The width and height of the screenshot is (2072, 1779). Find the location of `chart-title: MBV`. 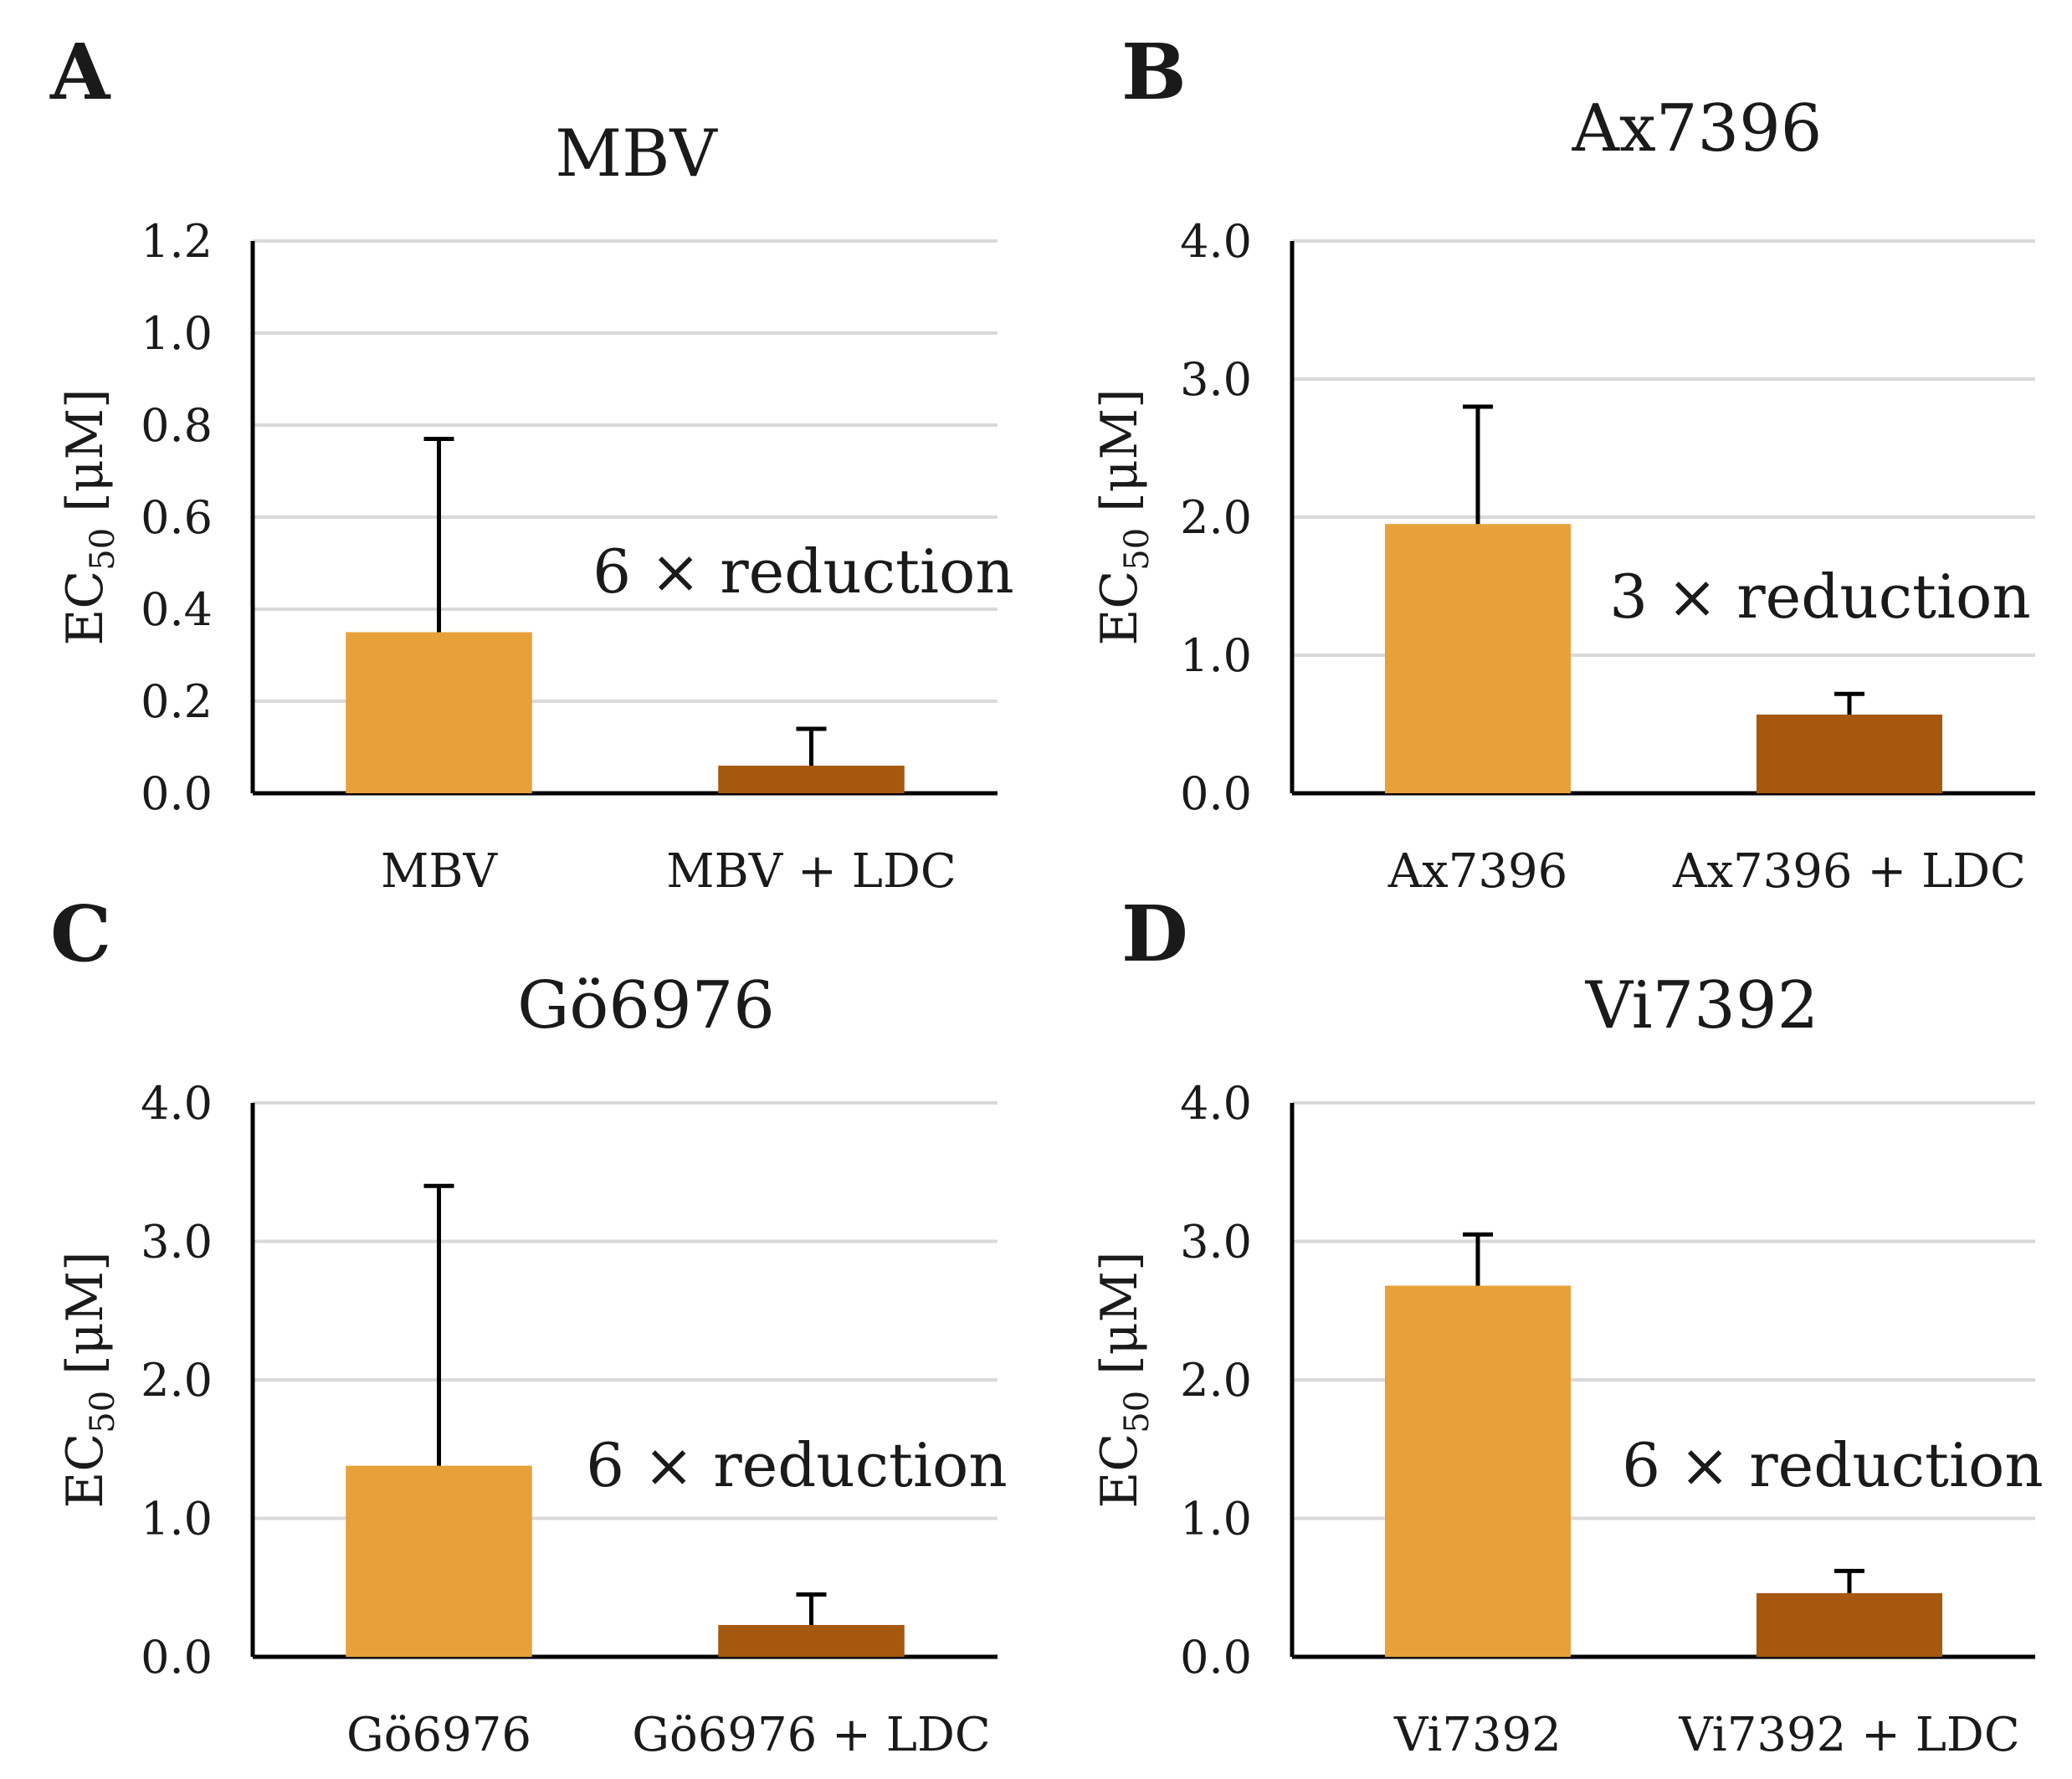

chart-title: MBV is located at coordinates (636, 154).